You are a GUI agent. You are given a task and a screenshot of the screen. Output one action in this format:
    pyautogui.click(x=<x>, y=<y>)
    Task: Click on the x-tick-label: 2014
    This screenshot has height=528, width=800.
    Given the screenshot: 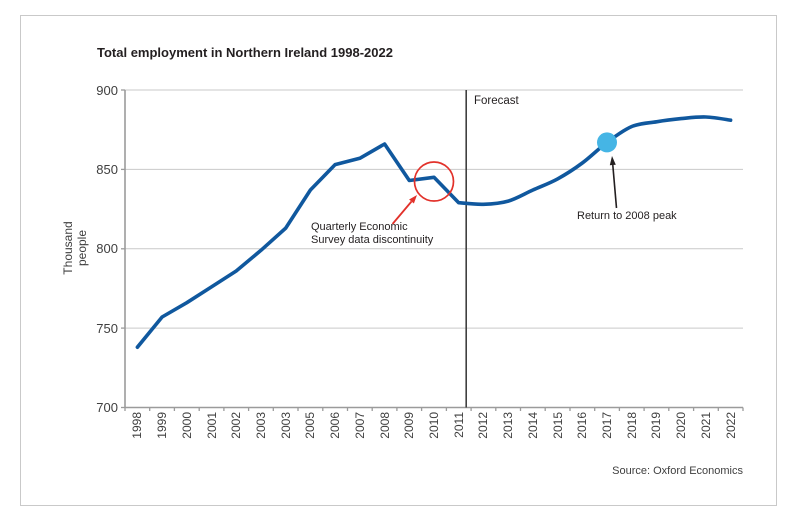 What is the action you would take?
    pyautogui.click(x=532, y=425)
    